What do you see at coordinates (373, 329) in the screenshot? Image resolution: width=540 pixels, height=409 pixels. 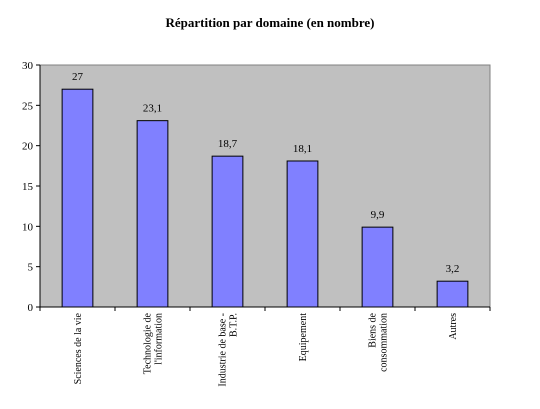 I see `x-tick-label-line: Biens de` at bounding box center [373, 329].